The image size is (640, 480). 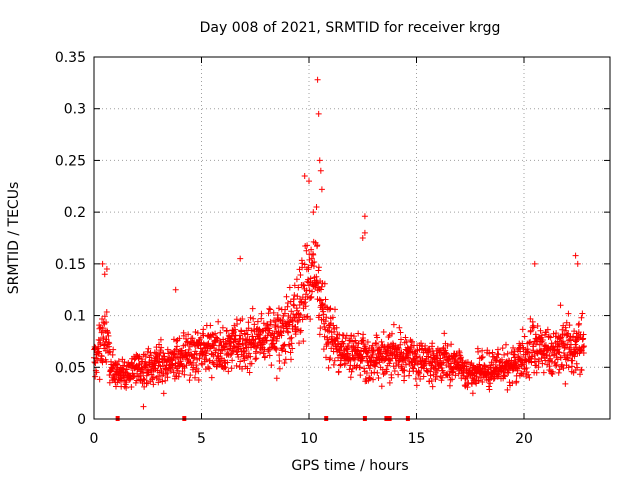 I want to click on x-tick-labels: 0 5 10 15 20, so click(x=311, y=439).